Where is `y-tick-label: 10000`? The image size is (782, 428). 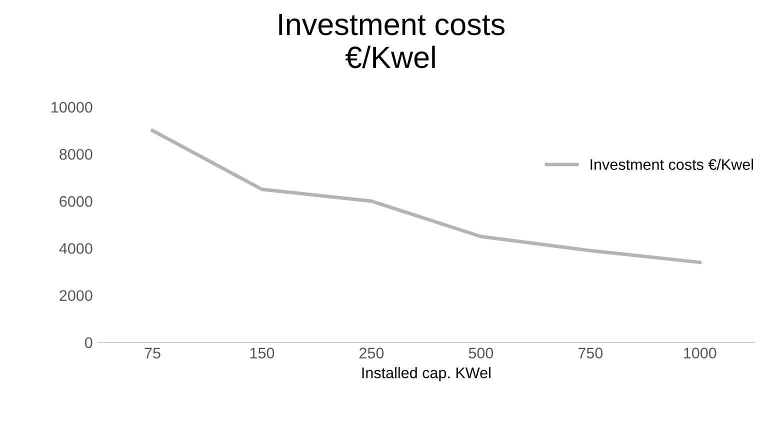
y-tick-label: 10000 is located at coordinates (72, 107).